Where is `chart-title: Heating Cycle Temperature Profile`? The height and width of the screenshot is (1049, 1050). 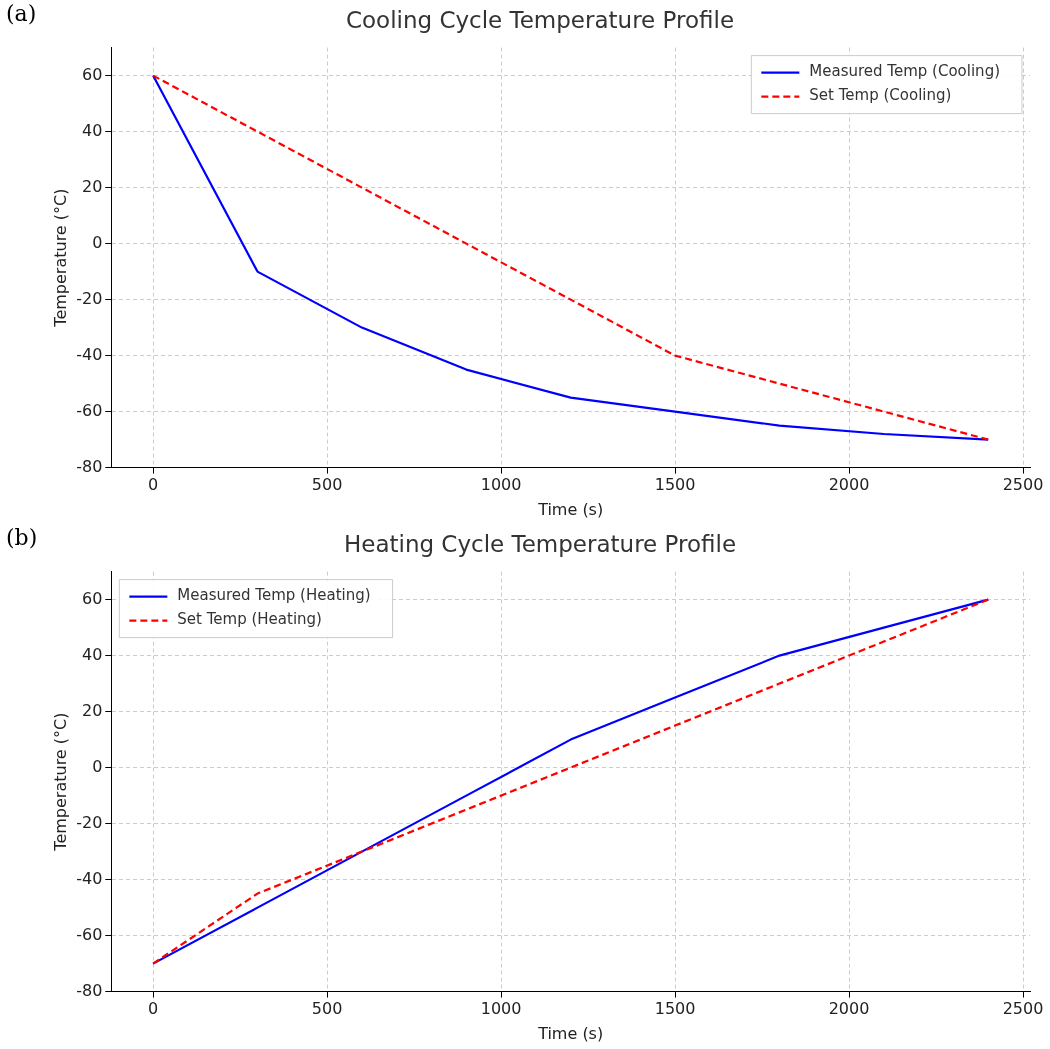 chart-title: Heating Cycle Temperature Profile is located at coordinates (540, 543).